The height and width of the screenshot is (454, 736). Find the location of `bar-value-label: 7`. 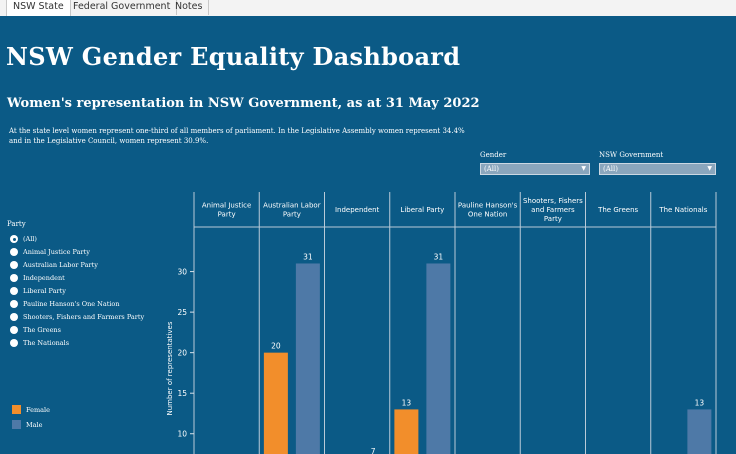

bar-value-label: 7 is located at coordinates (373, 450).